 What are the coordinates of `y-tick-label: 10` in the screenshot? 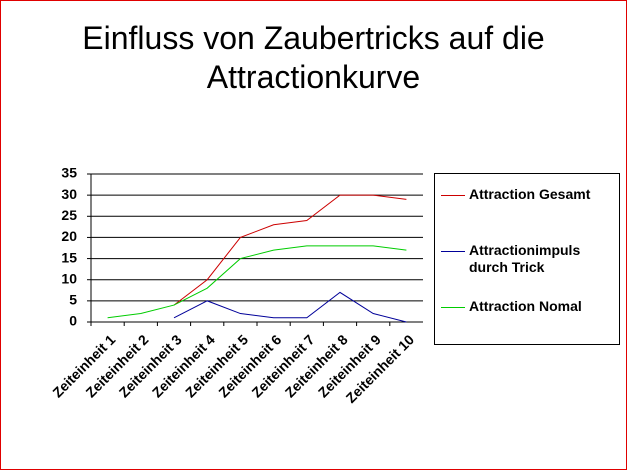 It's located at (69, 278).